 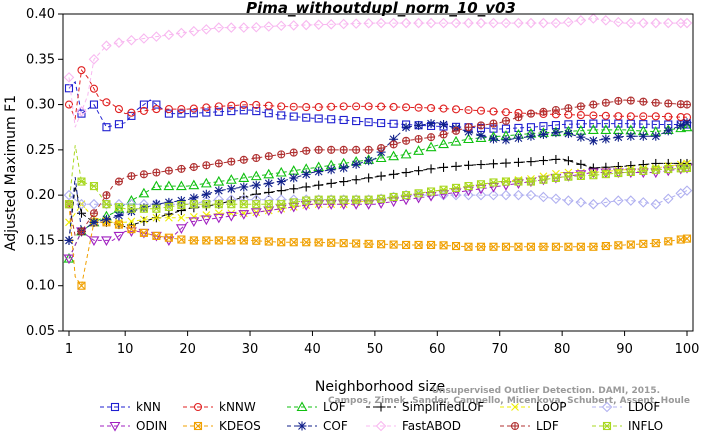 I want to click on legend-item-inflo: INFLO, so click(x=627, y=426).